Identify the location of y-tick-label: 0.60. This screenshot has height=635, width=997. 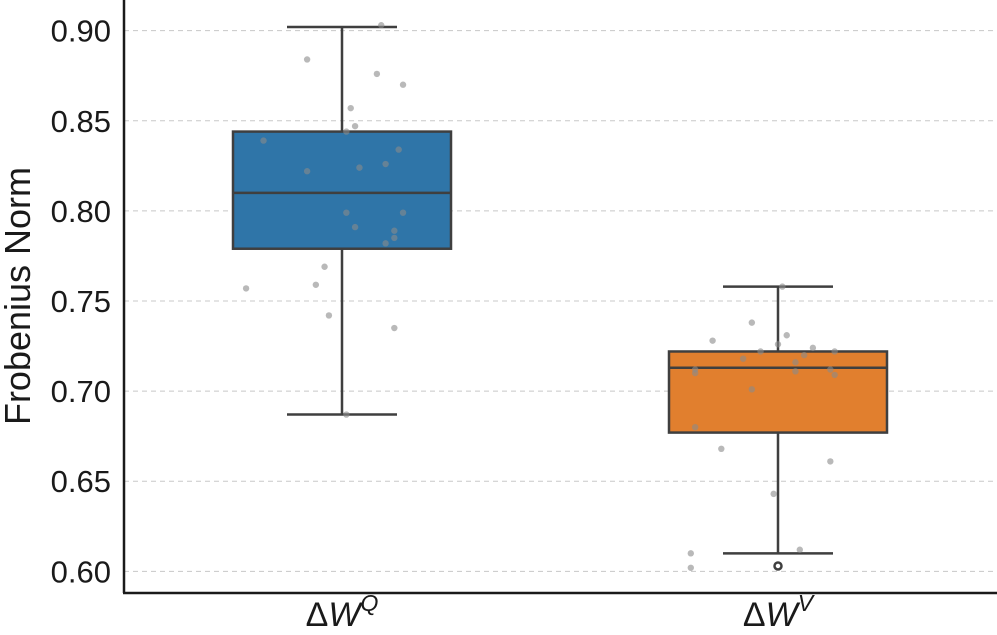
(81, 571).